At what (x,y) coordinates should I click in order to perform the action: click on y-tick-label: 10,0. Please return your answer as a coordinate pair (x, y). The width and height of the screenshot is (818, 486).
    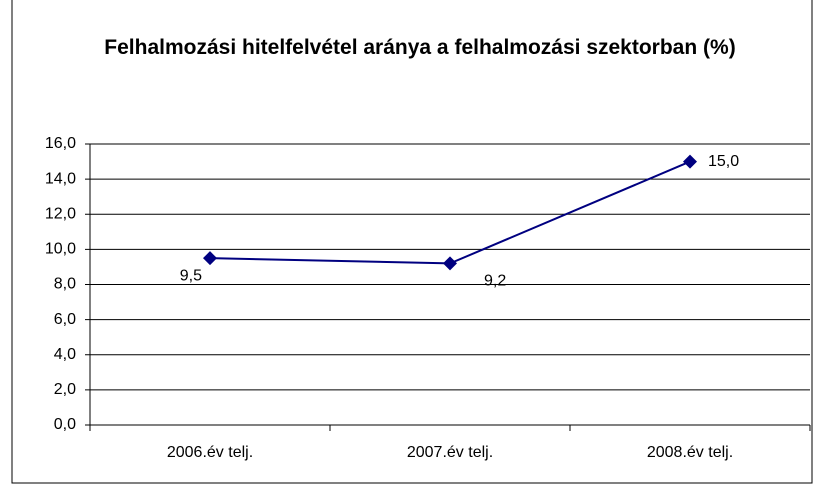
    Looking at the image, I should click on (60, 249).